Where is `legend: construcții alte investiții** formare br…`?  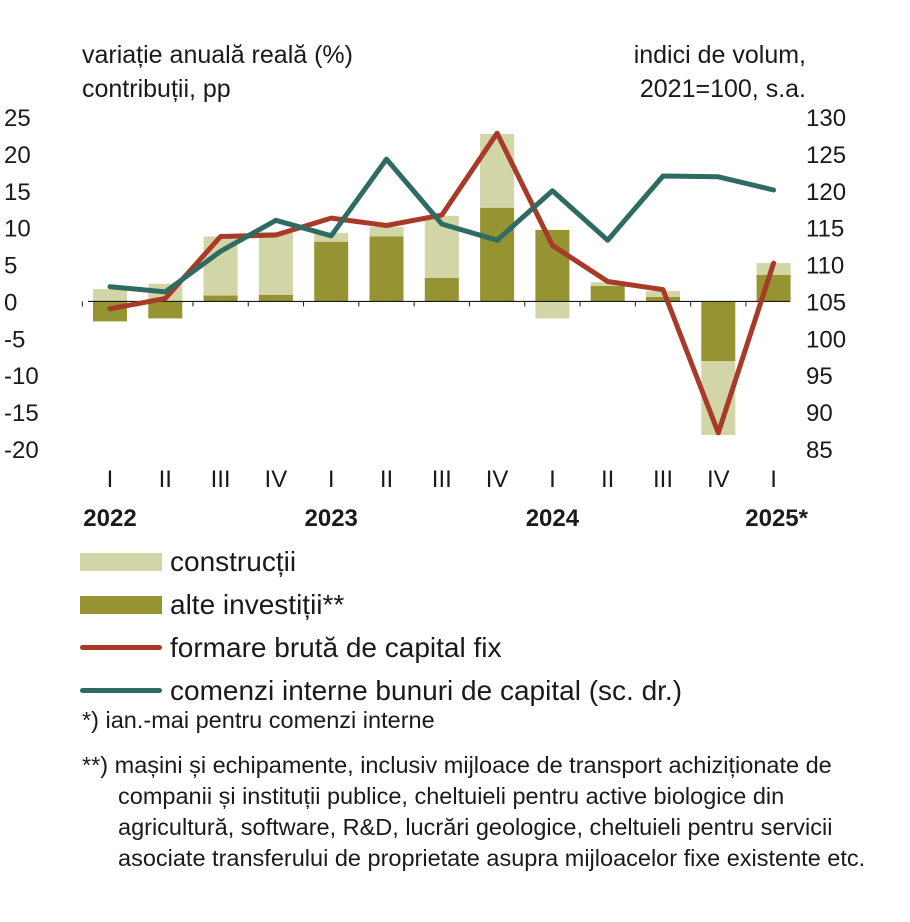
legend: construcții alte investiții** formare br… is located at coordinates (381, 626).